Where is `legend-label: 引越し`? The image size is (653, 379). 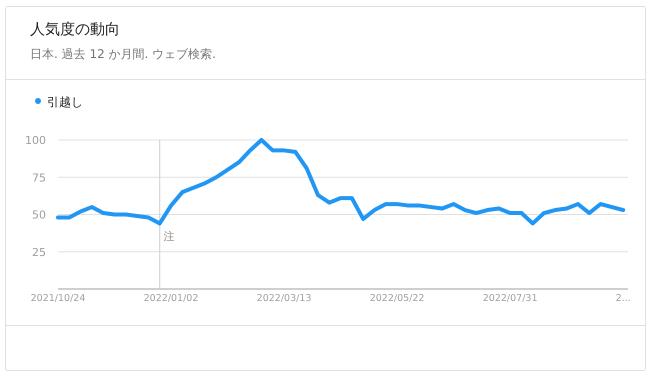
legend-label: 引越し is located at coordinates (65, 102).